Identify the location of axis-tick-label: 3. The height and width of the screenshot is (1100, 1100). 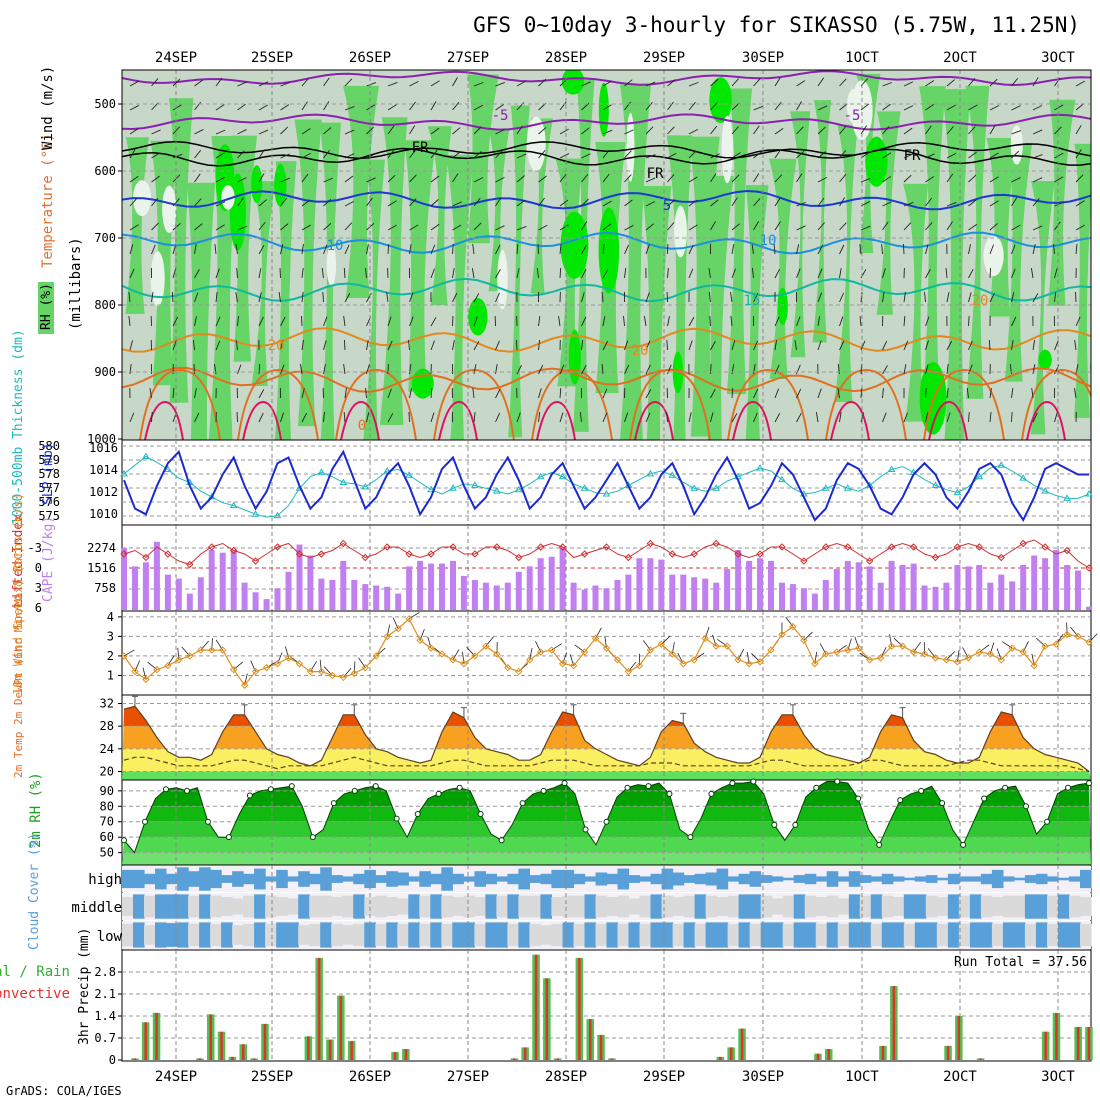
(110, 636).